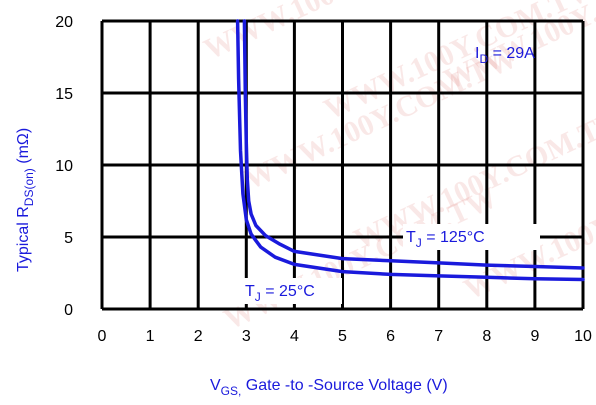  I want to click on y-tick-labels: 0 5 10 15 20, so click(64, 166).